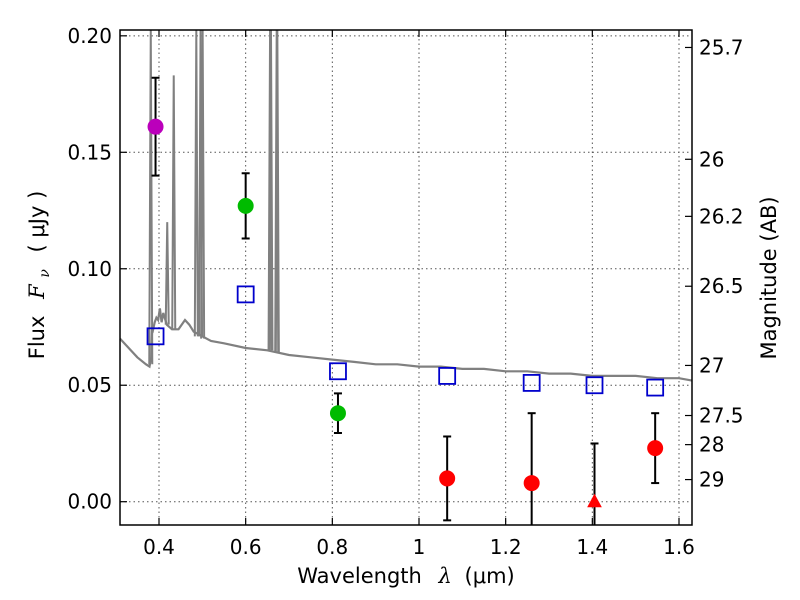 The width and height of the screenshot is (800, 600). Describe the element at coordinates (721, 286) in the screenshot. I see `y2-tick-label-3: 26.5` at that location.